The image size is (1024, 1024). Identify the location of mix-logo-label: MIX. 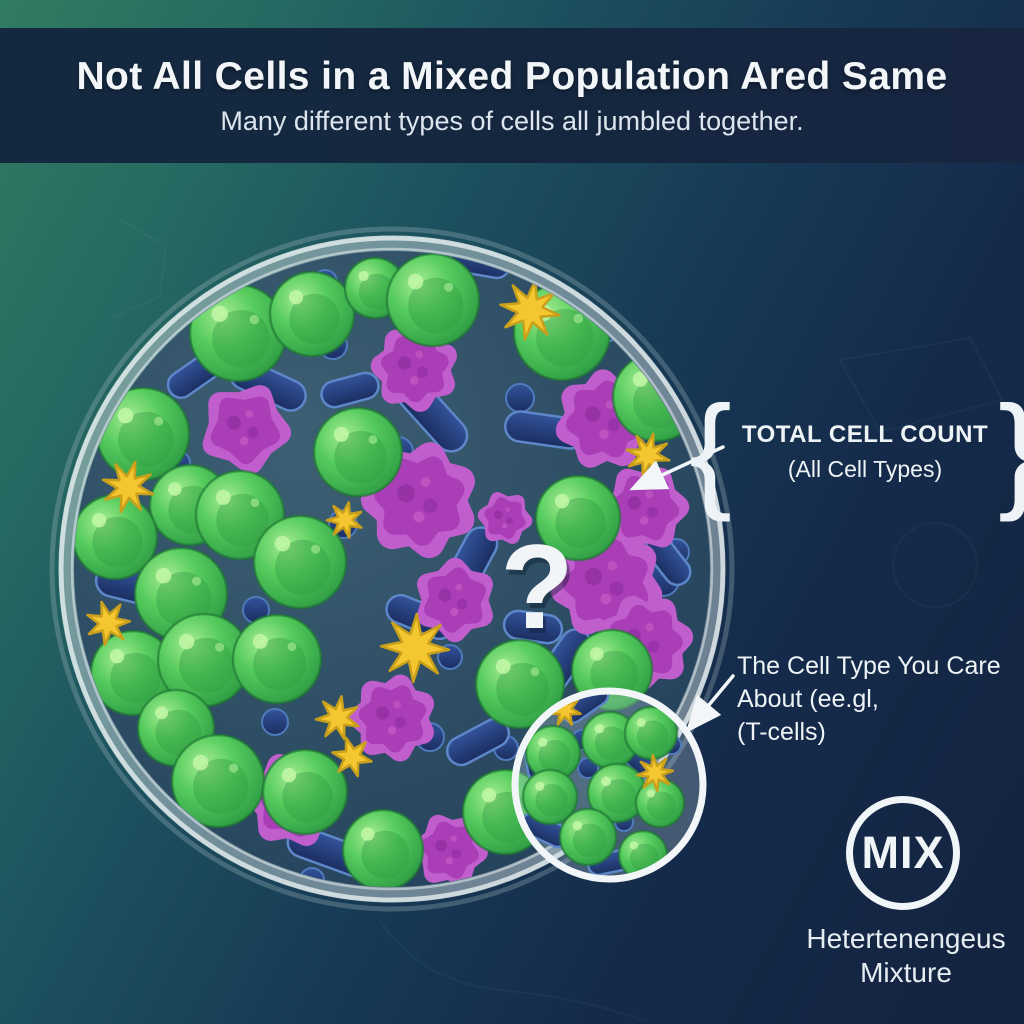
(903, 852).